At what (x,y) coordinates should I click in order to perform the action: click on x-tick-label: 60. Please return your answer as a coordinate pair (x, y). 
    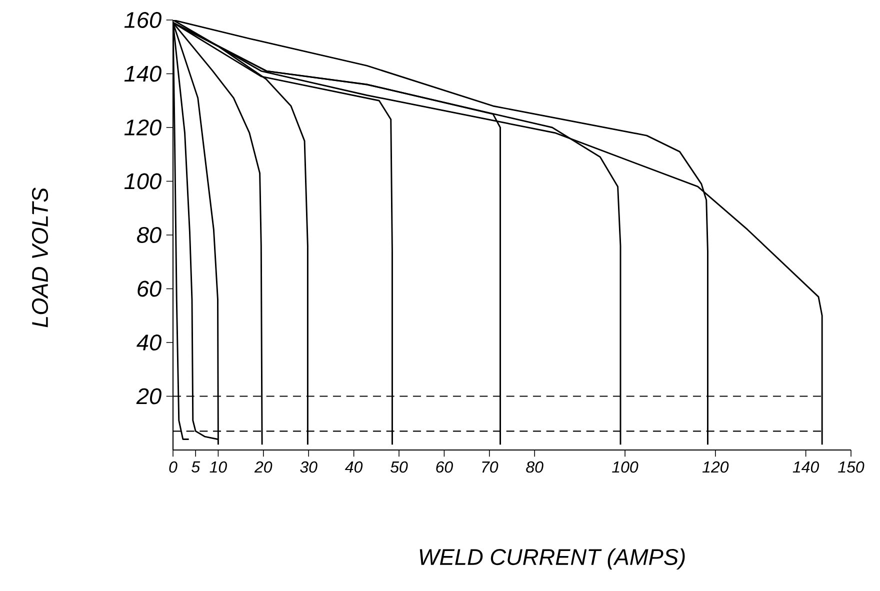
    Looking at the image, I should click on (444, 467).